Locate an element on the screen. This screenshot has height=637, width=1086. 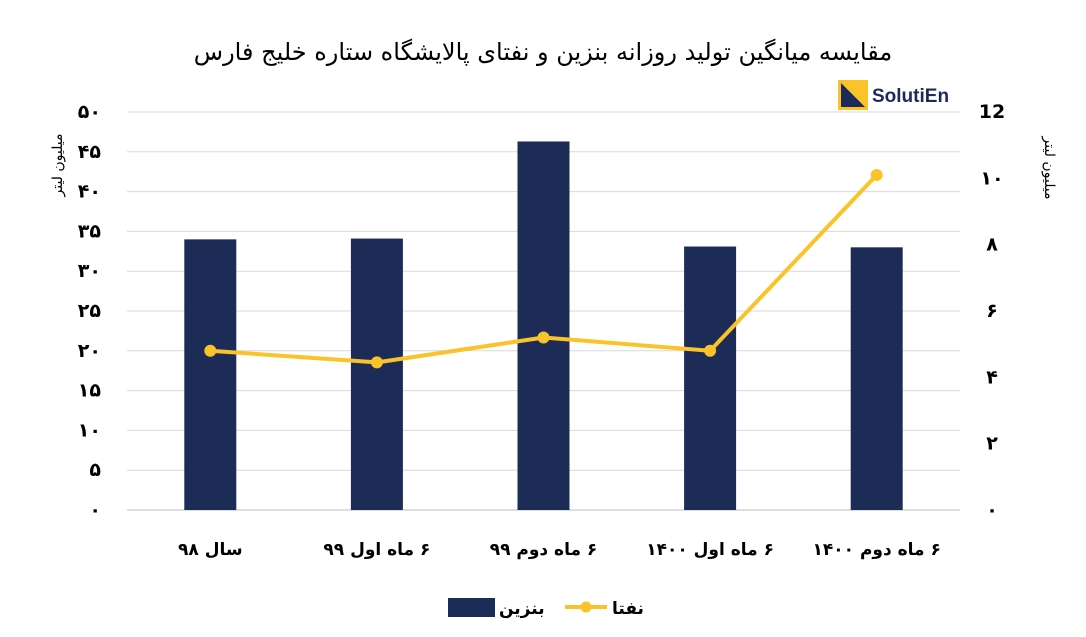
y-tick-left: ۳۵ is located at coordinates (90, 231).